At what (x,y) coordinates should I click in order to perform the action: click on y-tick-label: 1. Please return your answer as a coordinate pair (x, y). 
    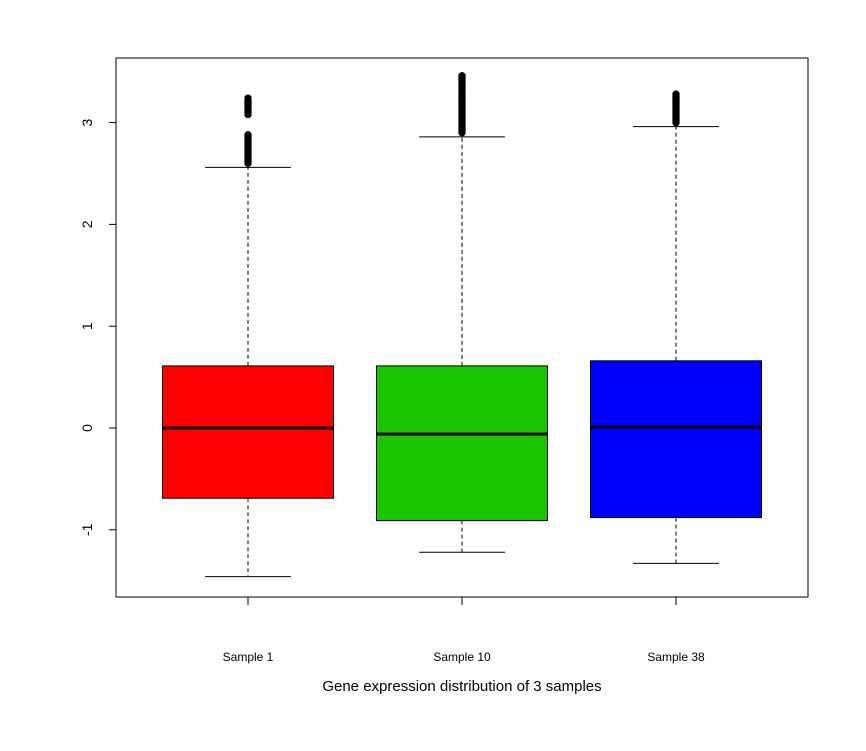
    Looking at the image, I should click on (87, 326).